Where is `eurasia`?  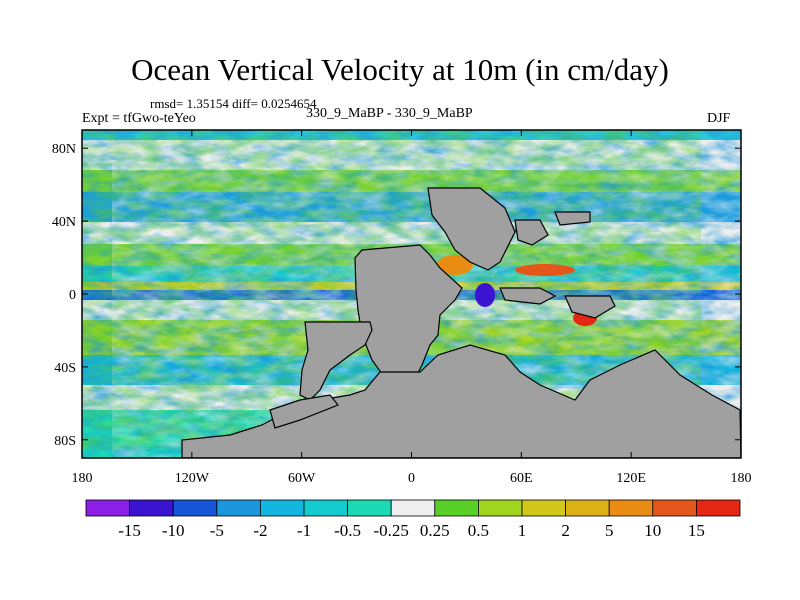 eurasia is located at coordinates (471, 229).